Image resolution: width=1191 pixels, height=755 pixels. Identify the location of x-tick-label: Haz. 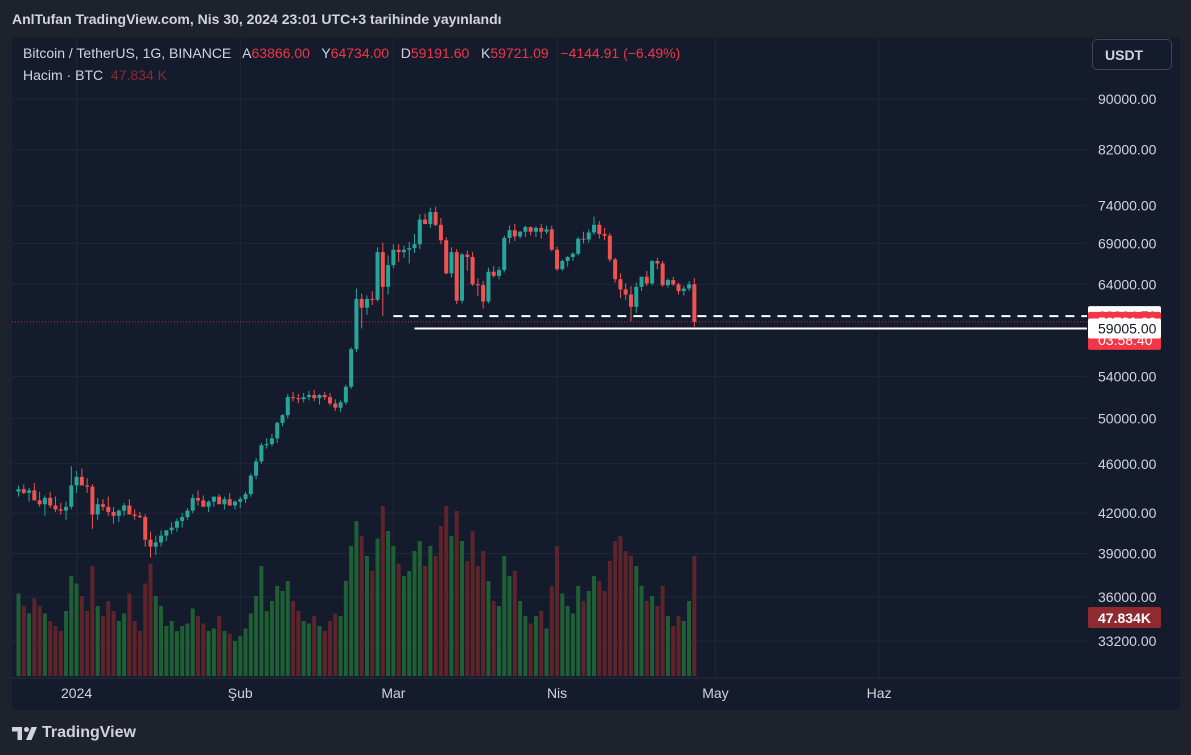
(879, 693).